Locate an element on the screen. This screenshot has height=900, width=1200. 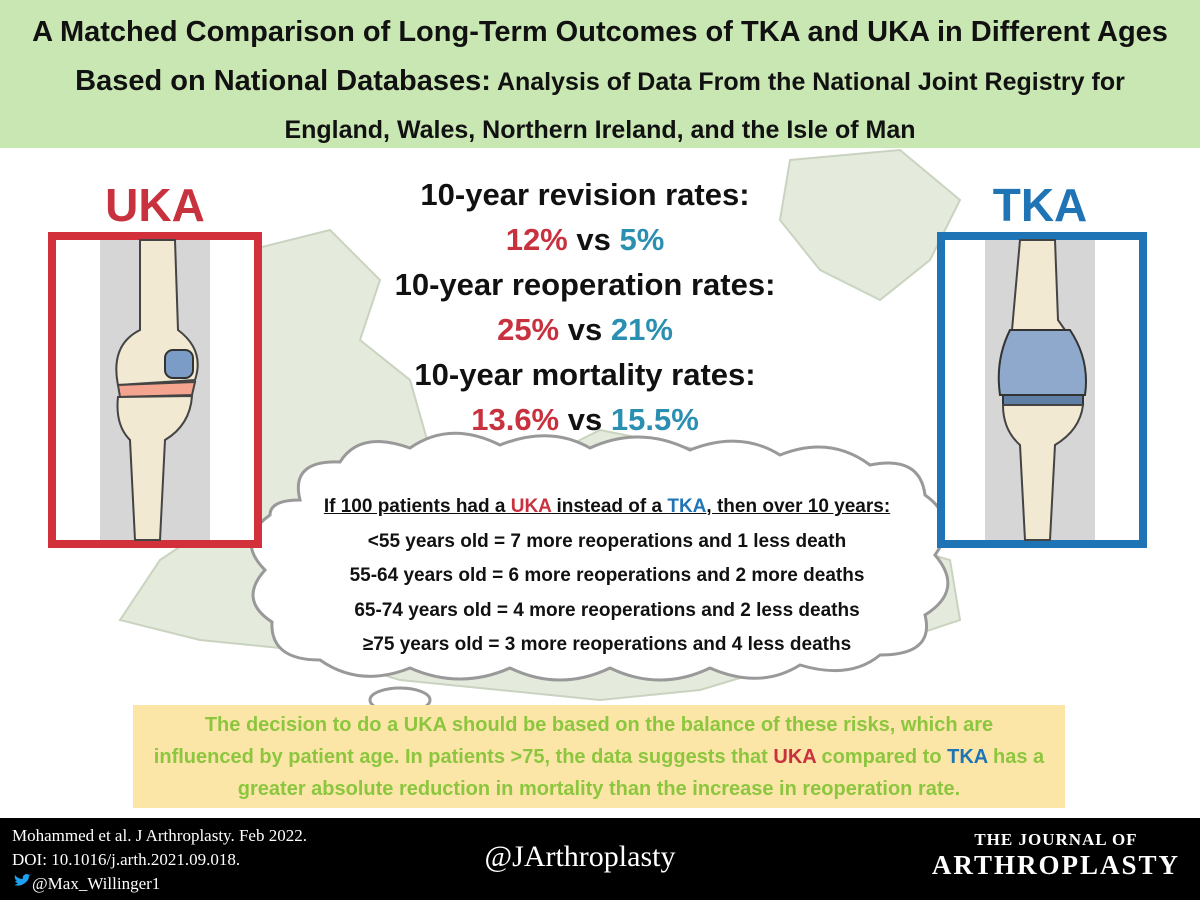
author: @Max_Willinger1 is located at coordinates (159, 884).